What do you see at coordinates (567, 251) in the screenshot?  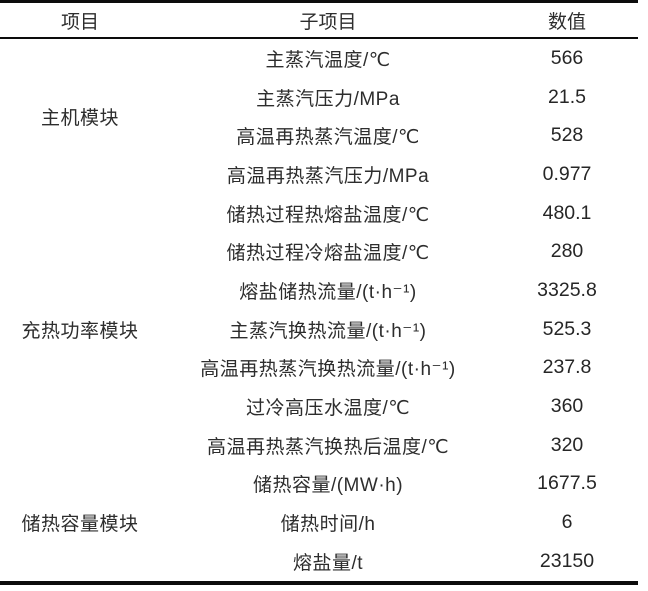 I see `value-cell: 280` at bounding box center [567, 251].